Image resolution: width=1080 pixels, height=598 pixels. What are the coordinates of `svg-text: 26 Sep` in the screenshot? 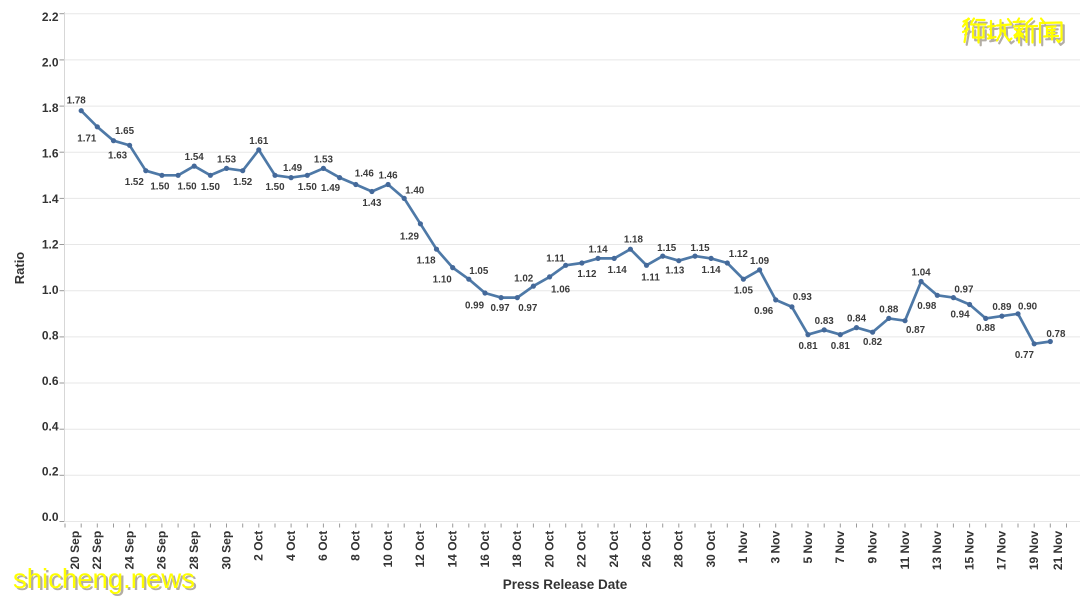 It's located at (162, 550).